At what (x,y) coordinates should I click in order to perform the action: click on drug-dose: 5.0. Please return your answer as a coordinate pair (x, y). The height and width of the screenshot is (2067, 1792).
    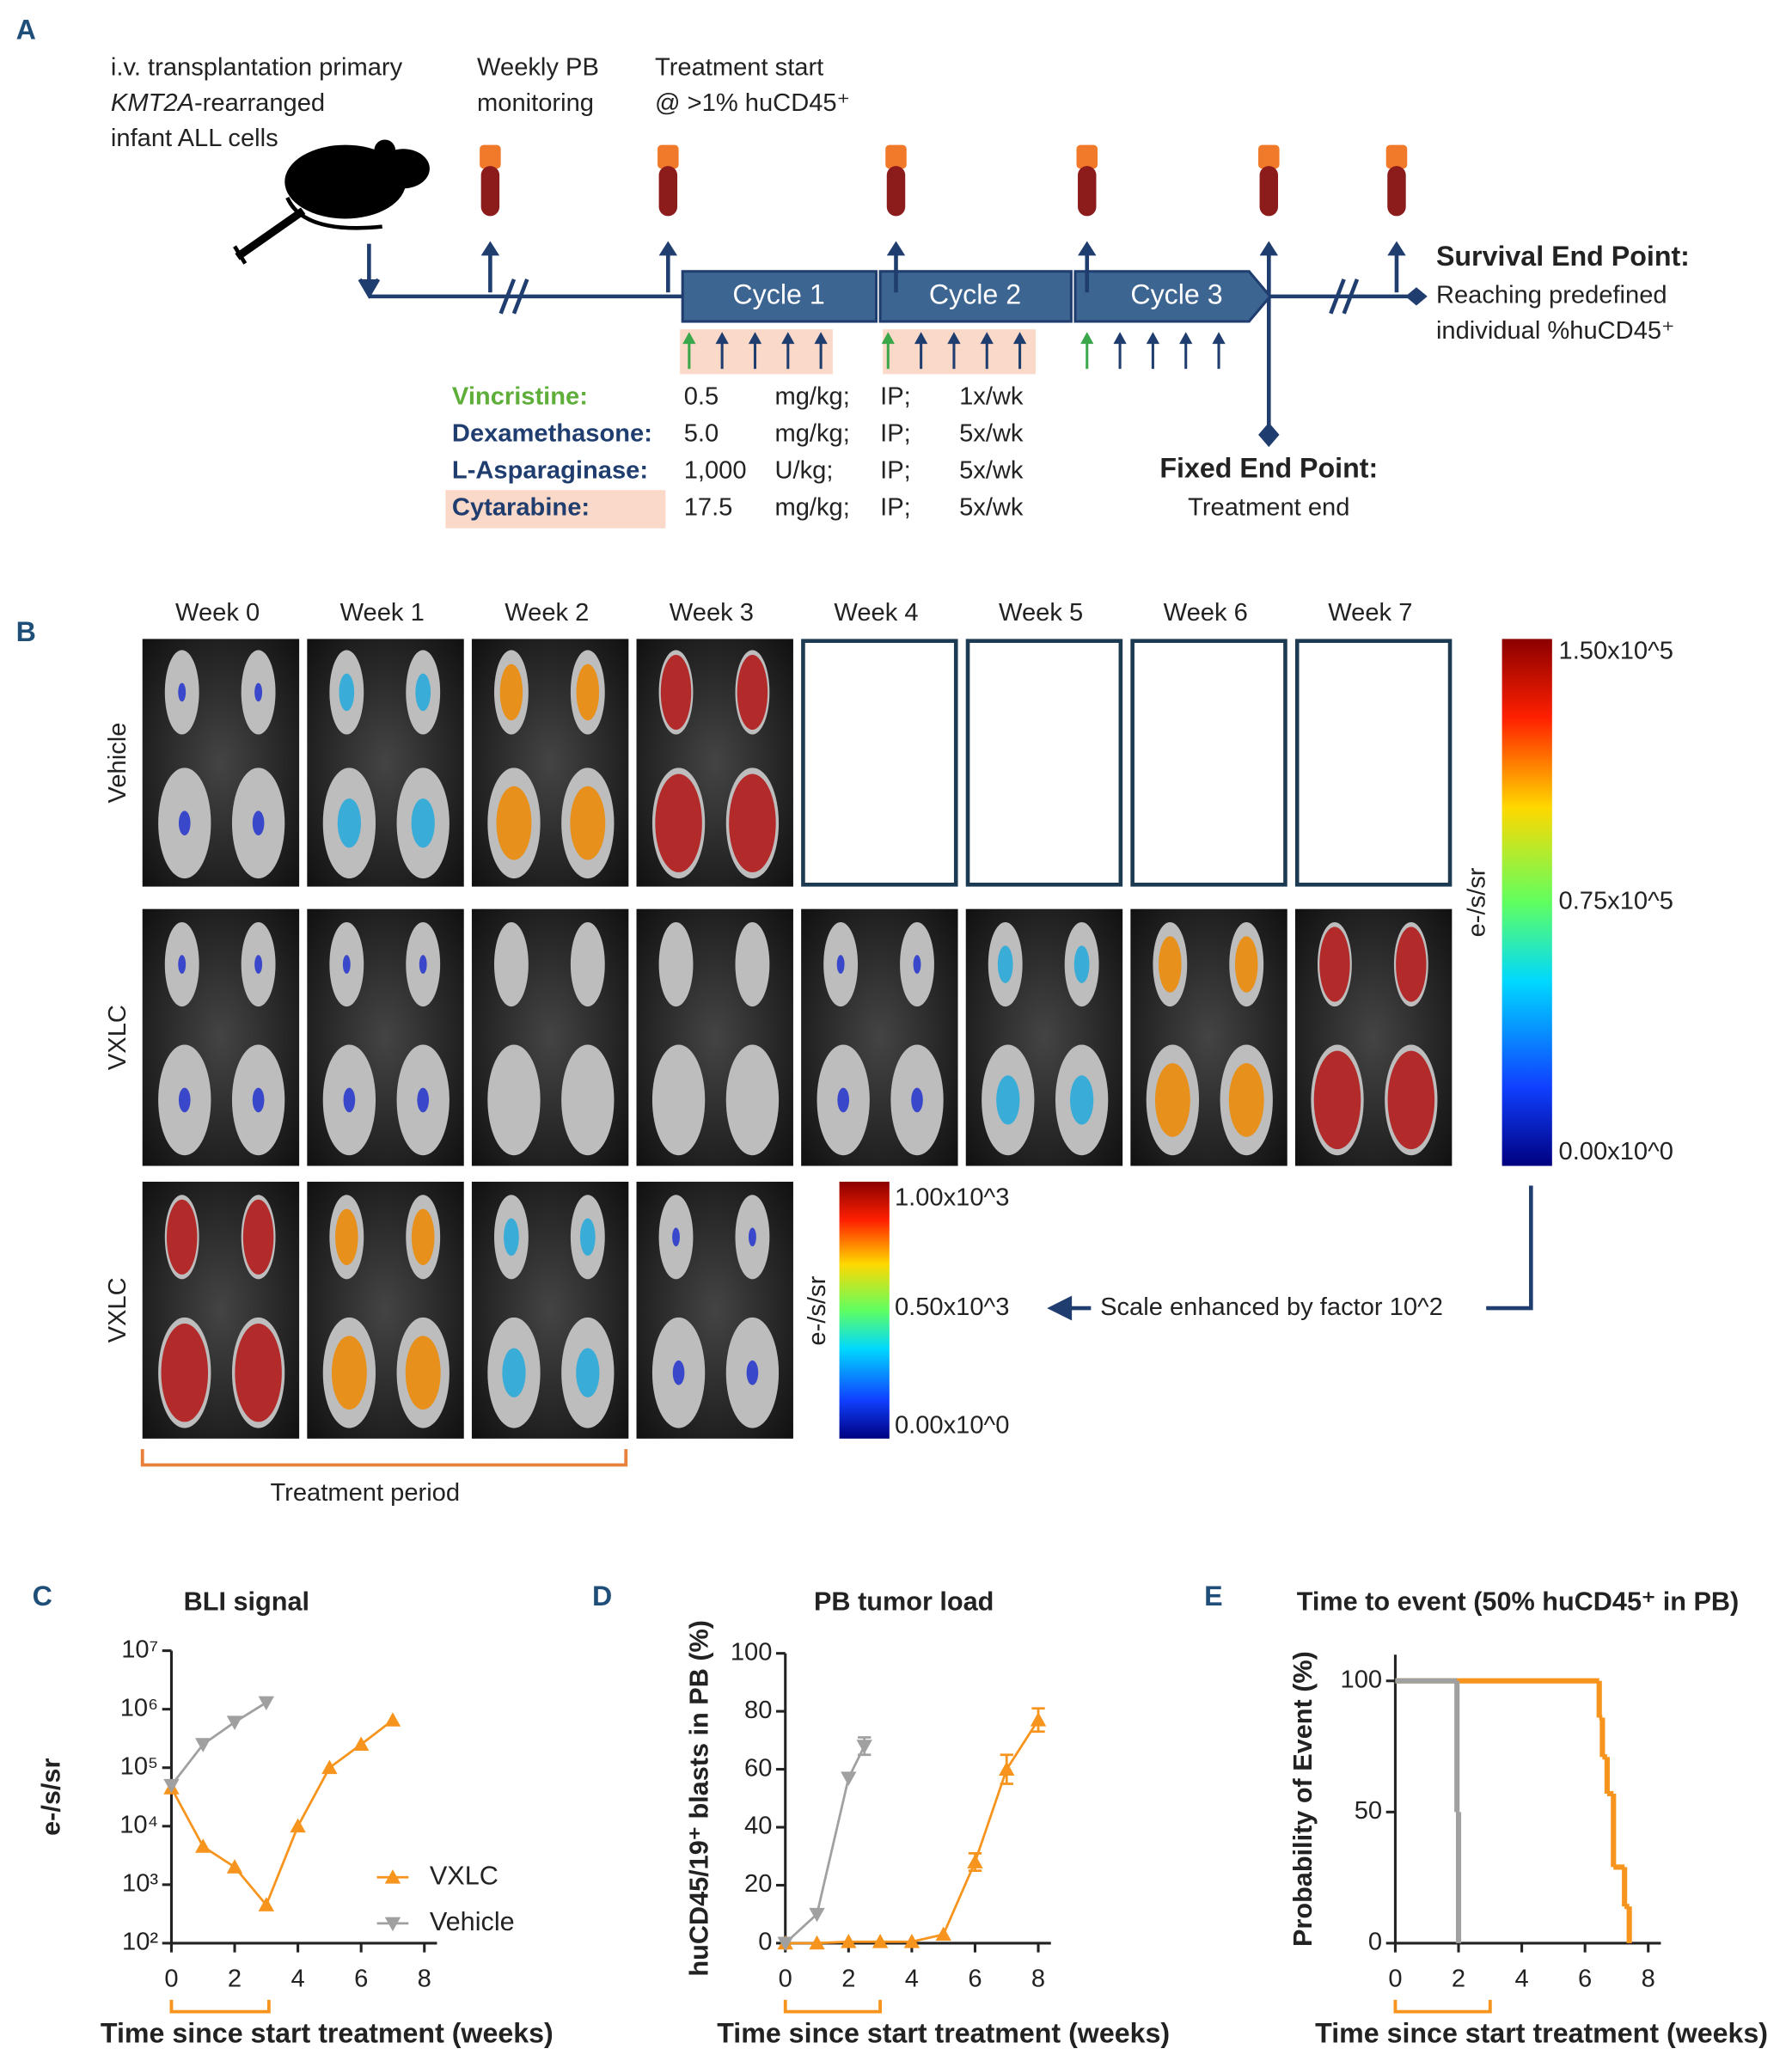
    Looking at the image, I should click on (701, 434).